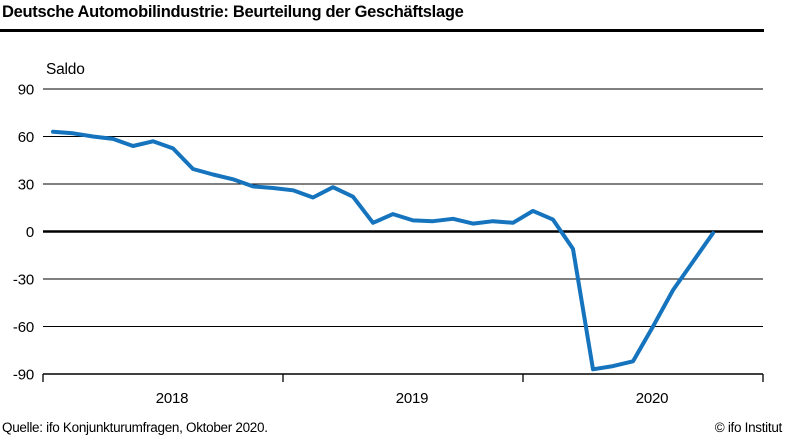 The image size is (787, 443). Describe the element at coordinates (172, 398) in the screenshot. I see `x-axis-year-label: 2018` at that location.